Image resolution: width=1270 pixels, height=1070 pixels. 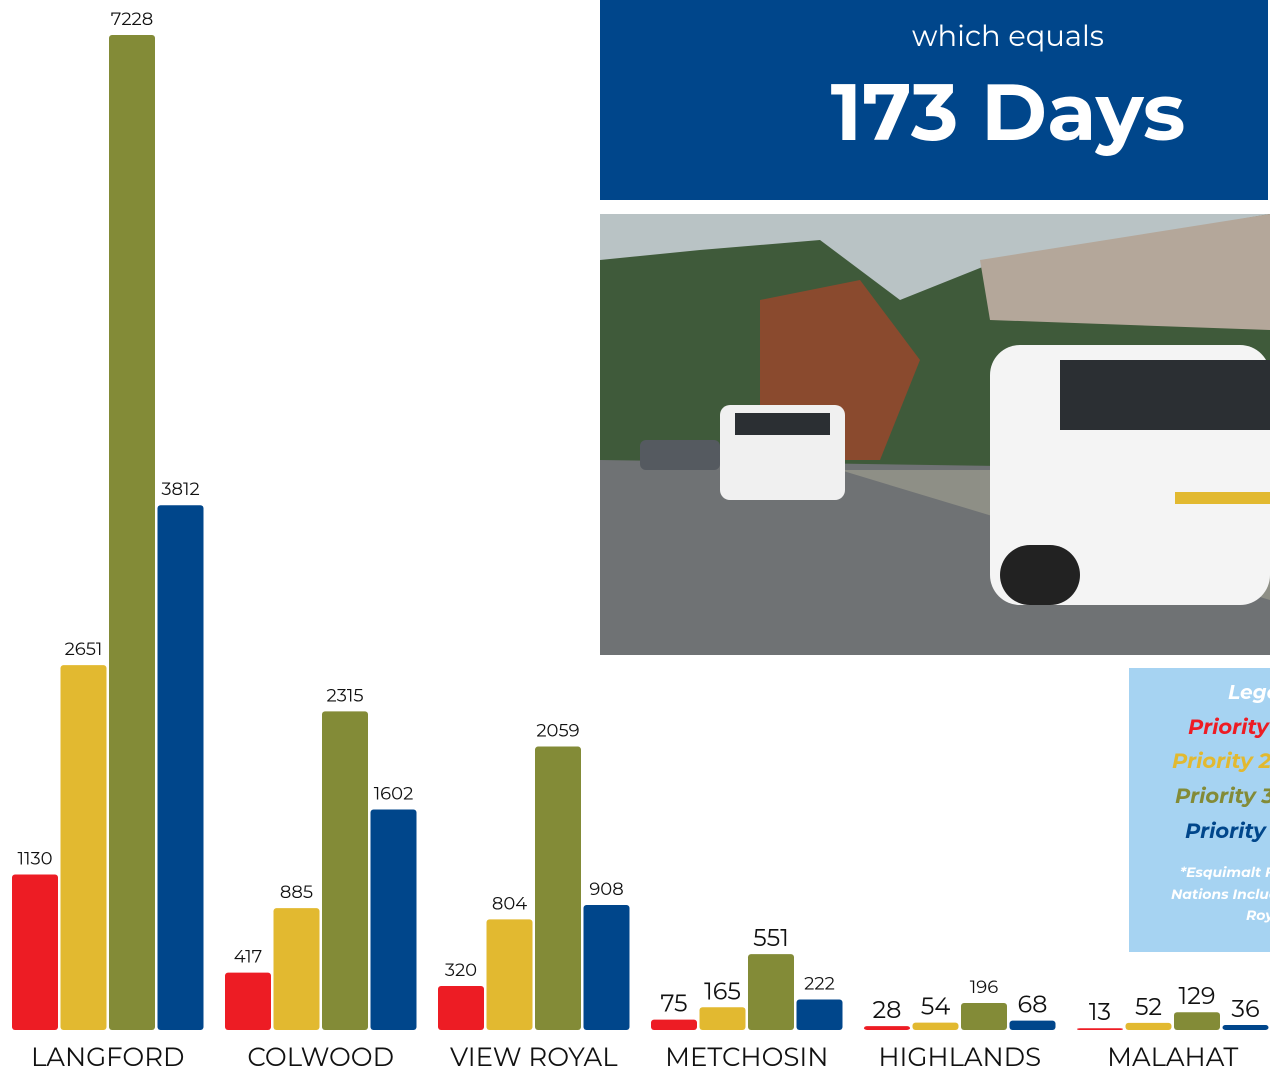 I want to click on x-tick-label: MALAHAT, so click(x=1172, y=1055).